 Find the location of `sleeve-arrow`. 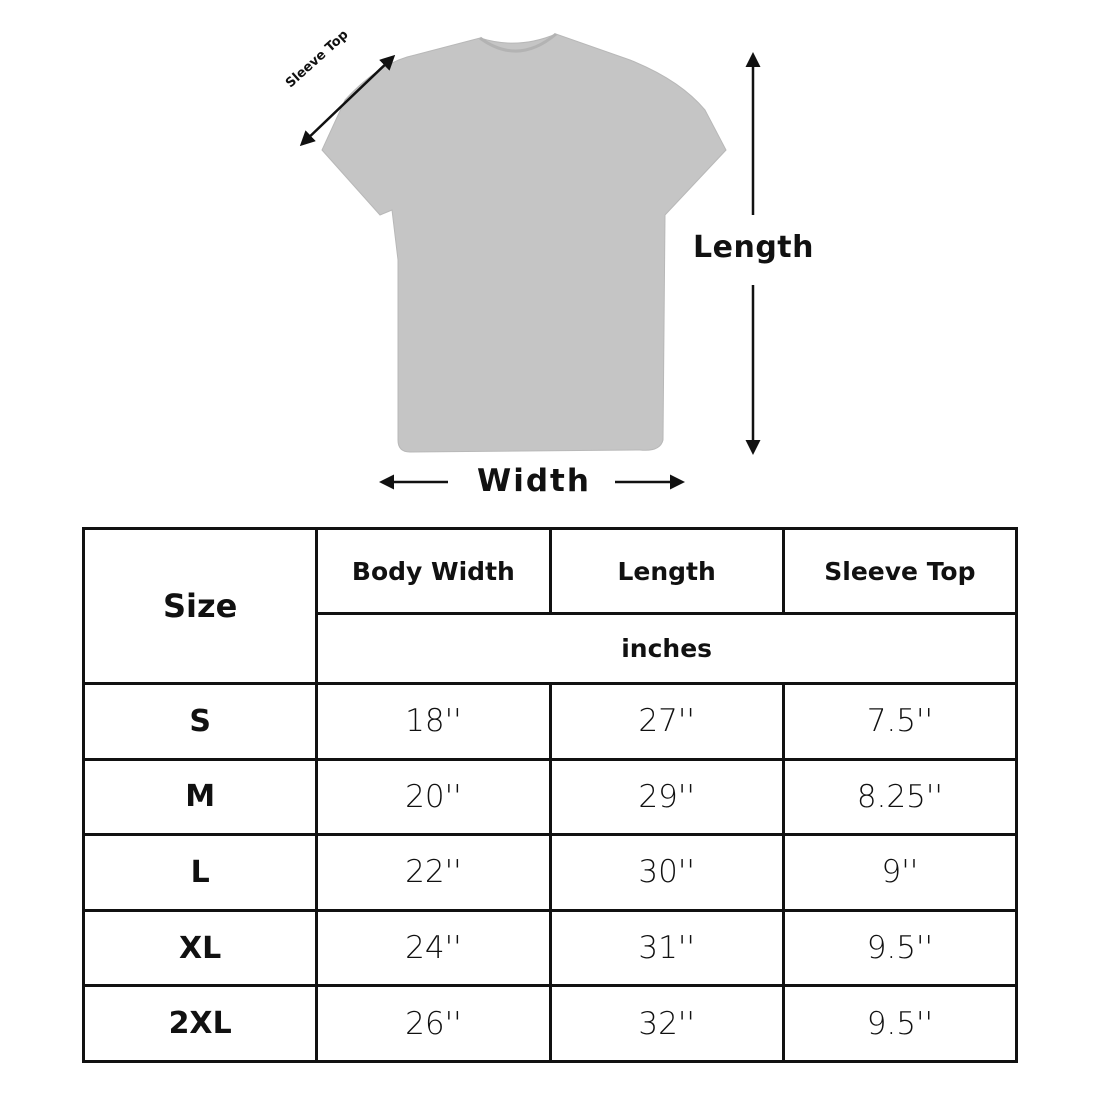

sleeve-arrow is located at coordinates (347, 100).